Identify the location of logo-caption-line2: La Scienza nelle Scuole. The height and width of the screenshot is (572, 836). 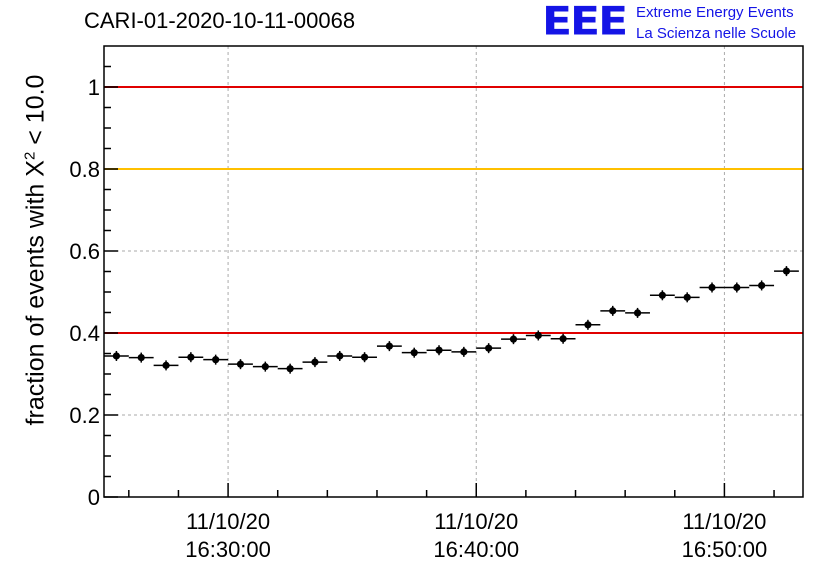
(716, 33).